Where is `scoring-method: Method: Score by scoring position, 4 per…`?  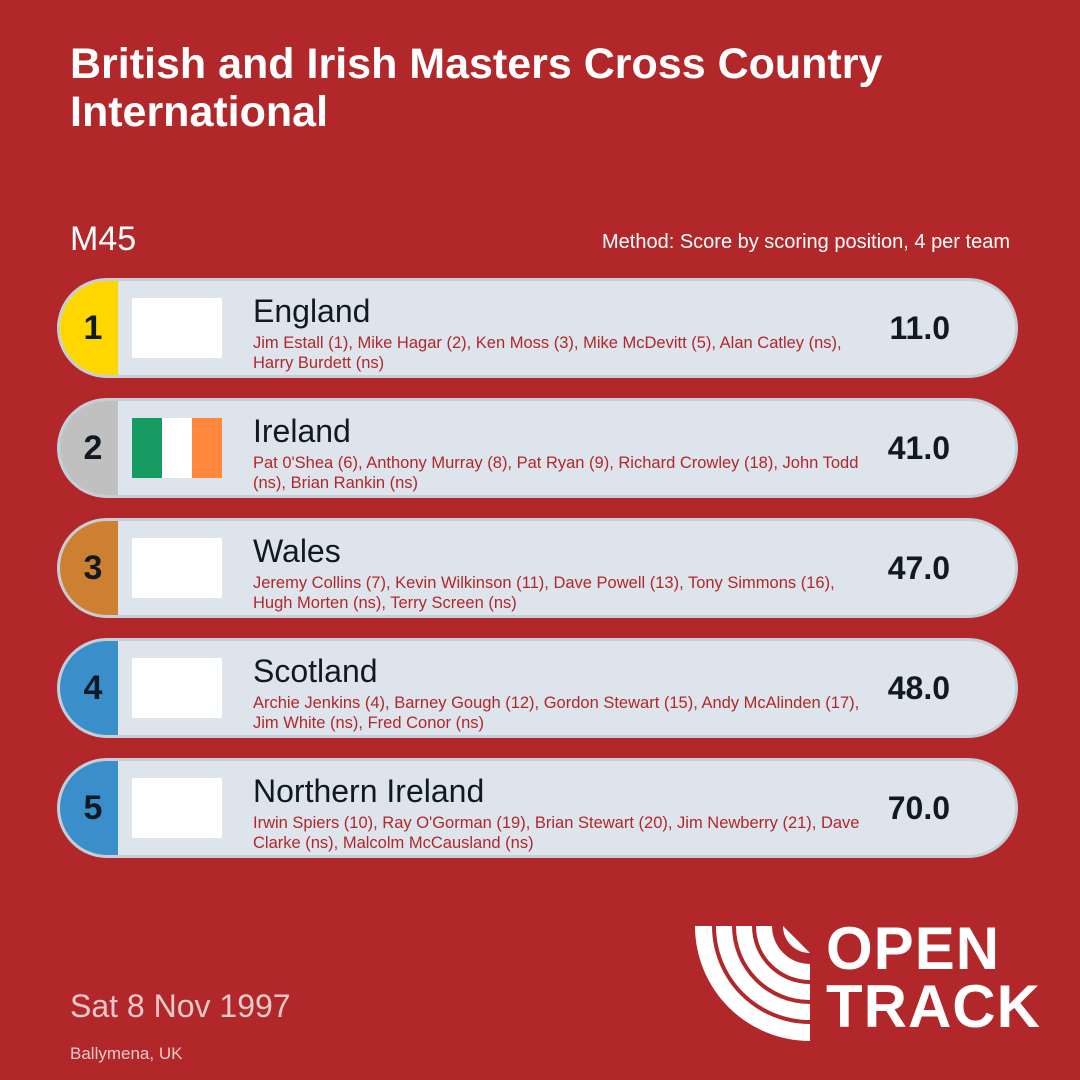
scoring-method: Method: Score by scoring position, 4 per… is located at coordinates (806, 242).